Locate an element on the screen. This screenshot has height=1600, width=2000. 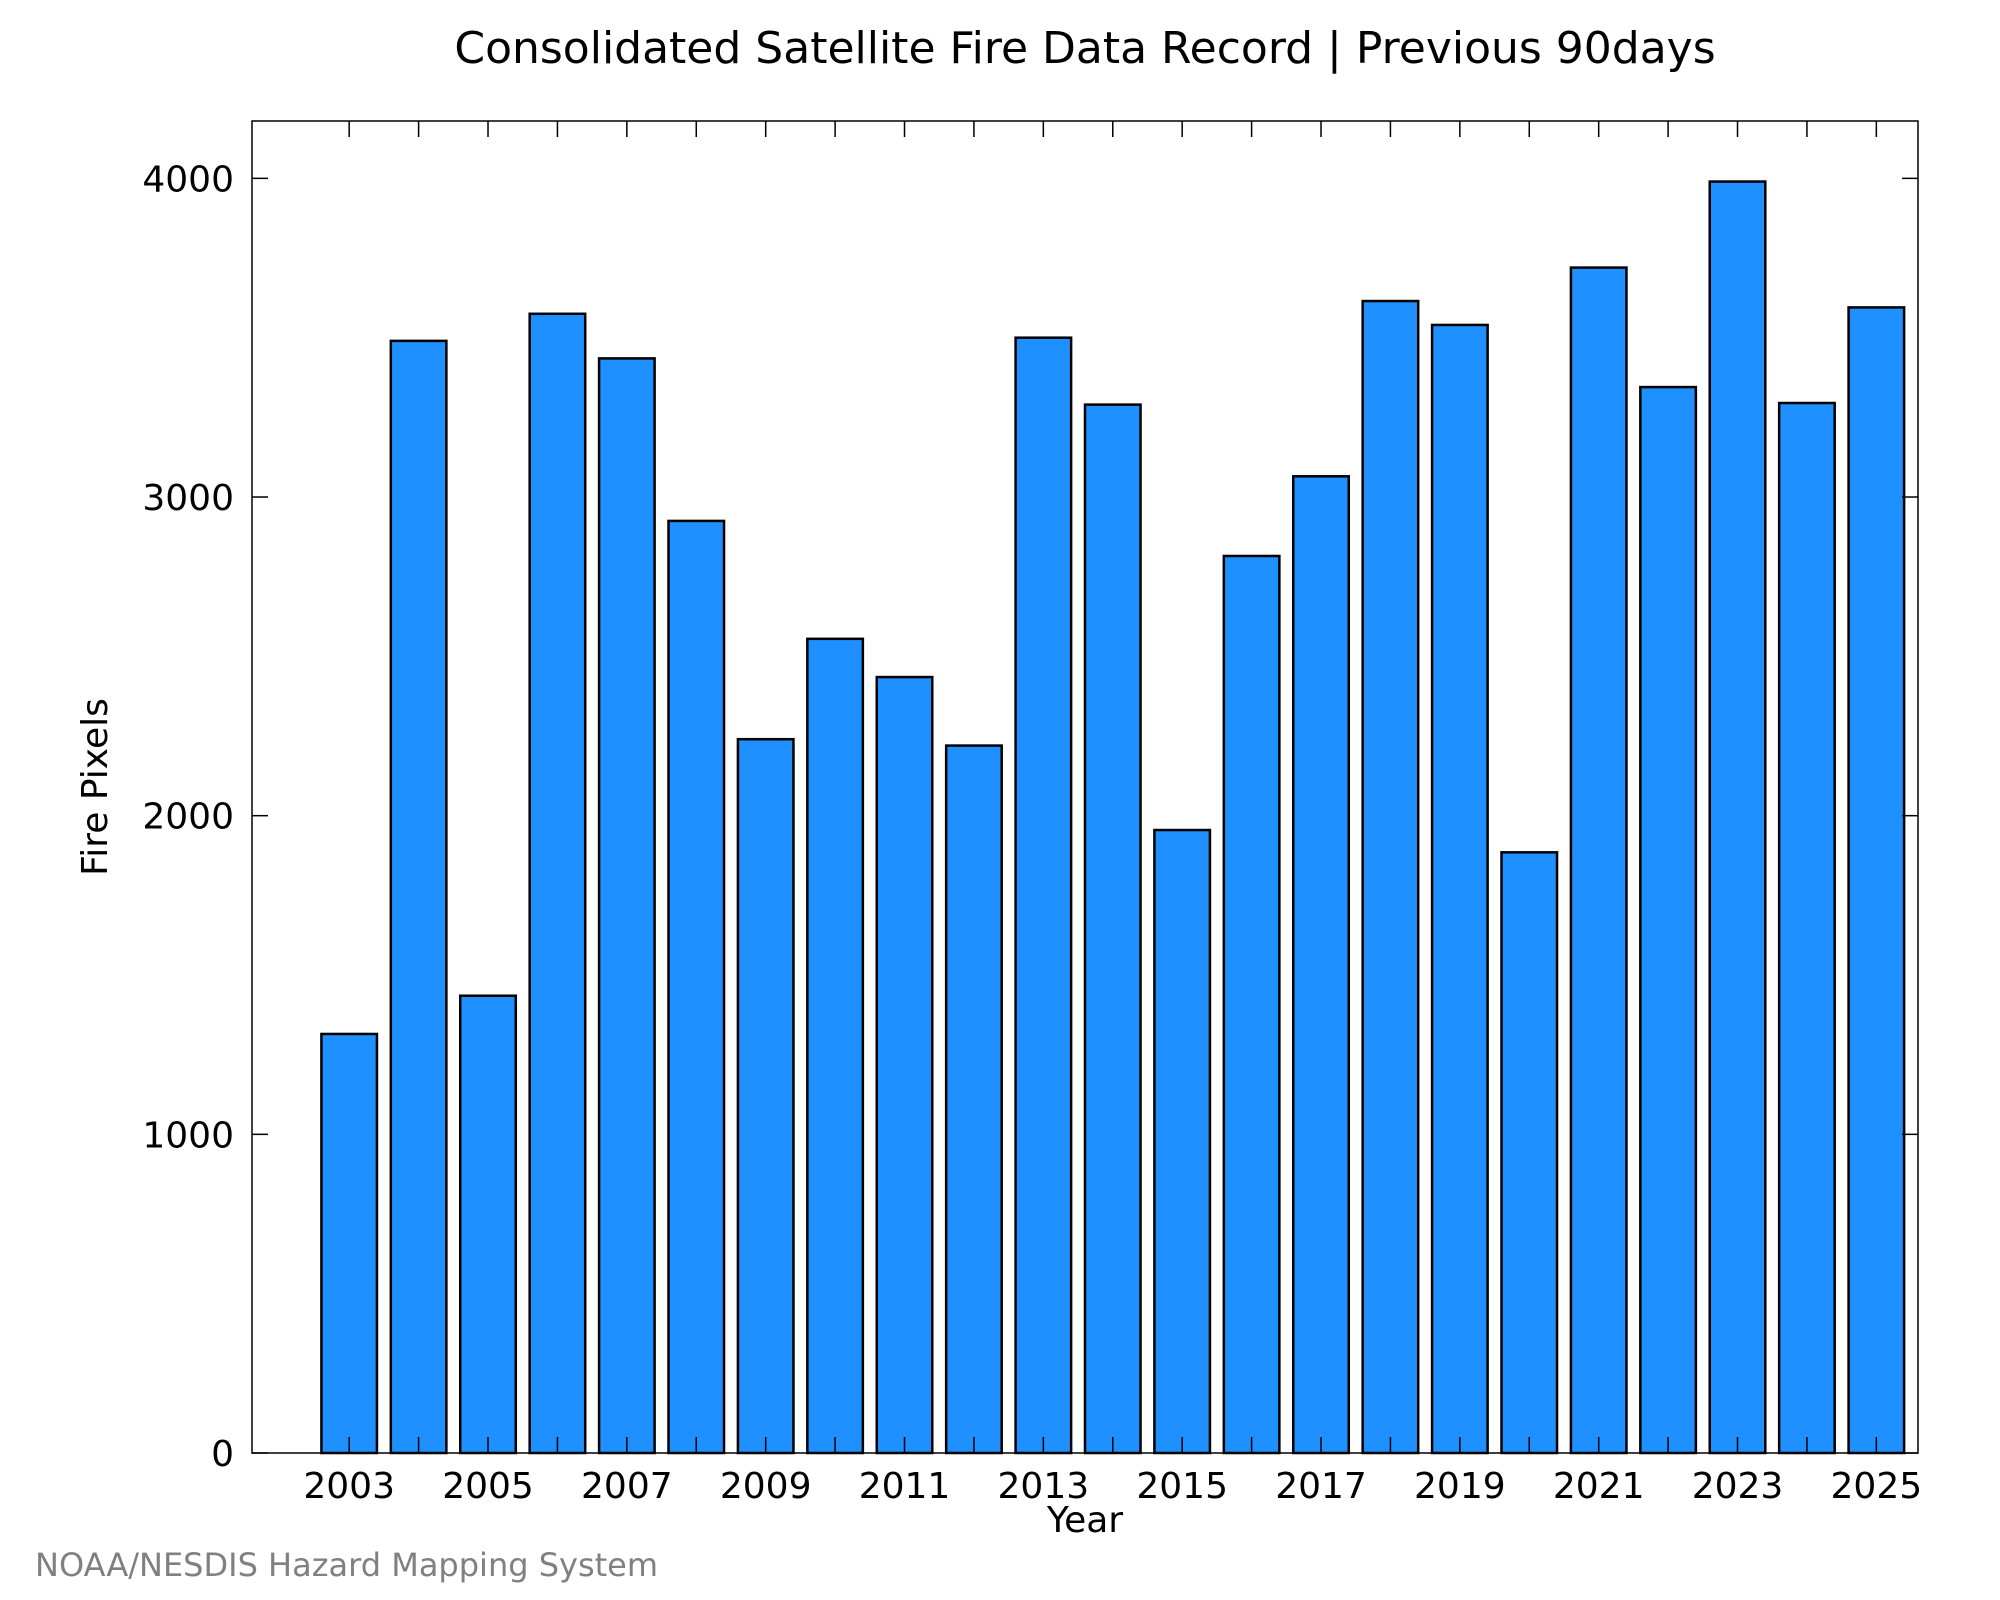
bar-2017 is located at coordinates (1321, 965).